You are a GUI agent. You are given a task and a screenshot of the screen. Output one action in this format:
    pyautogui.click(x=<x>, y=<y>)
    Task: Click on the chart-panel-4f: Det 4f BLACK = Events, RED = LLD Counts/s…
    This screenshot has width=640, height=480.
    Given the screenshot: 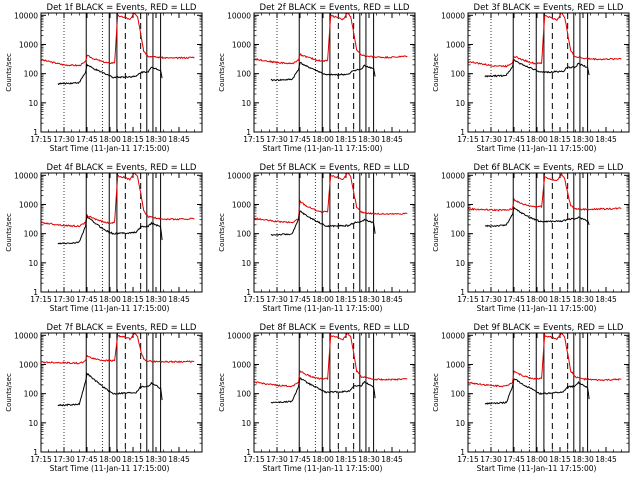 What is the action you would take?
    pyautogui.click(x=104, y=238)
    